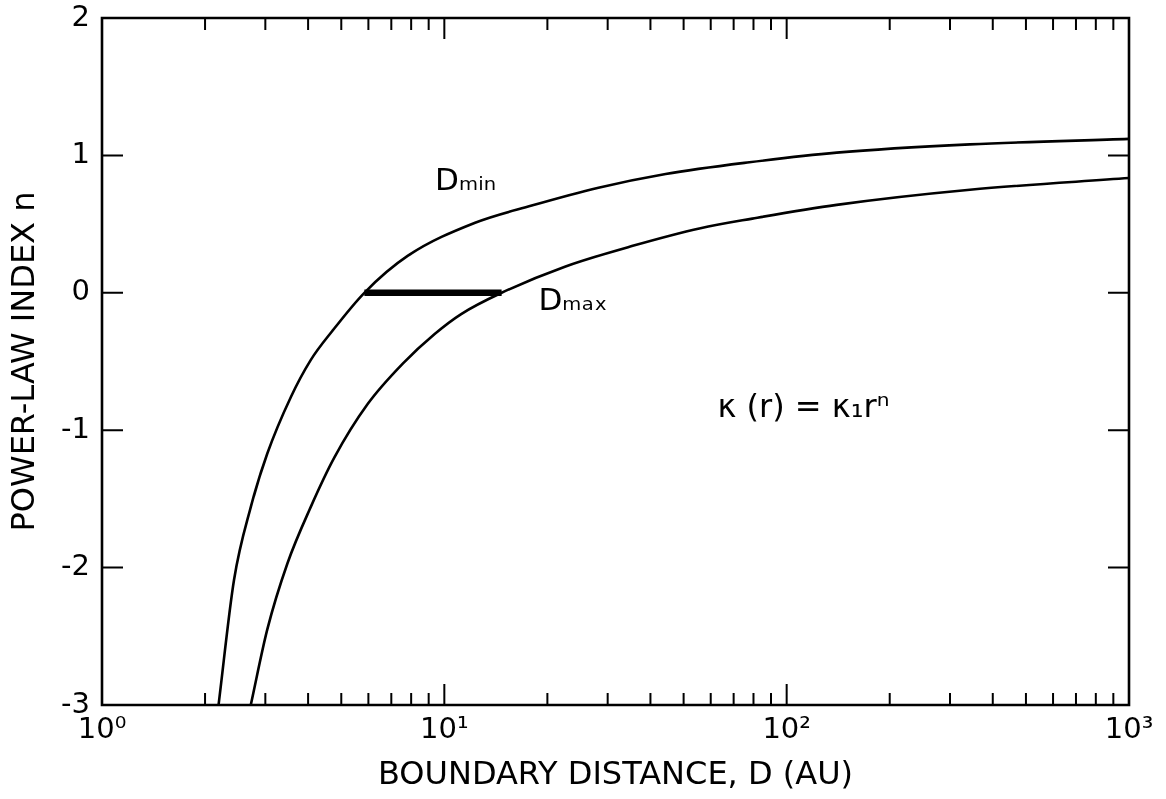 The height and width of the screenshot is (799, 1166). I want to click on y-axis-title: POWER-LAW INDEX n, so click(22, 361).